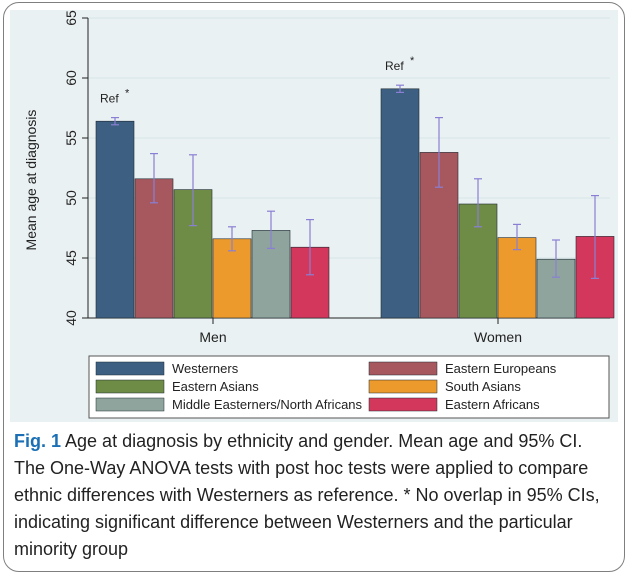  Describe the element at coordinates (205, 368) in the screenshot. I see `legend-entry: Westerners` at that location.